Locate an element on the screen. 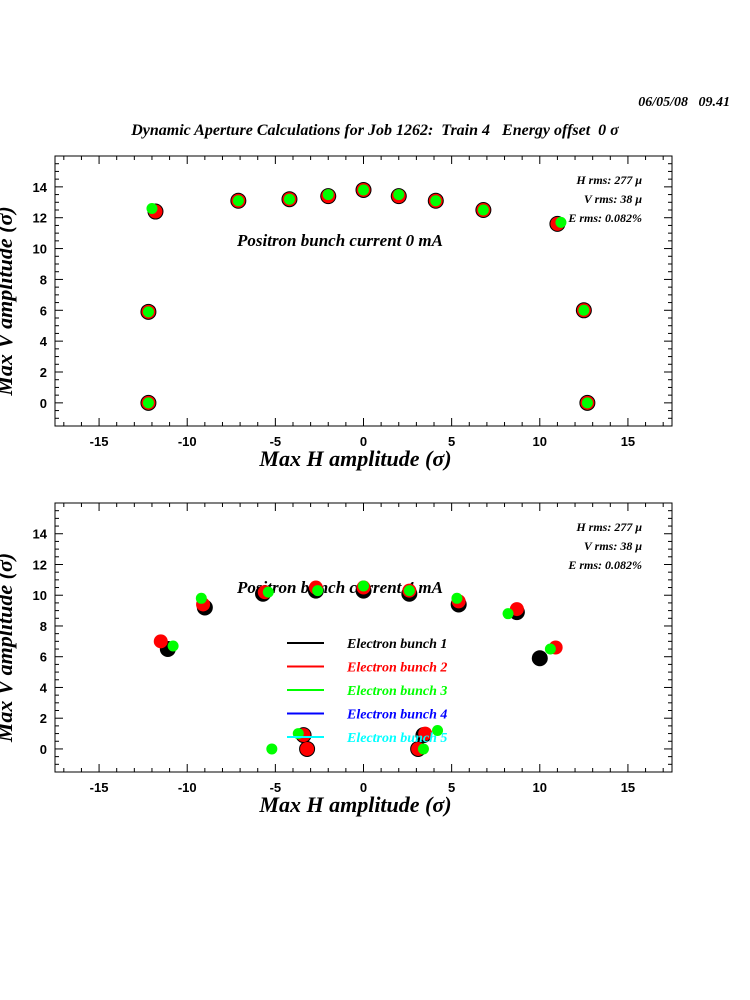  positron-current-label: Positron bunch current 4 mA is located at coordinates (339, 587).